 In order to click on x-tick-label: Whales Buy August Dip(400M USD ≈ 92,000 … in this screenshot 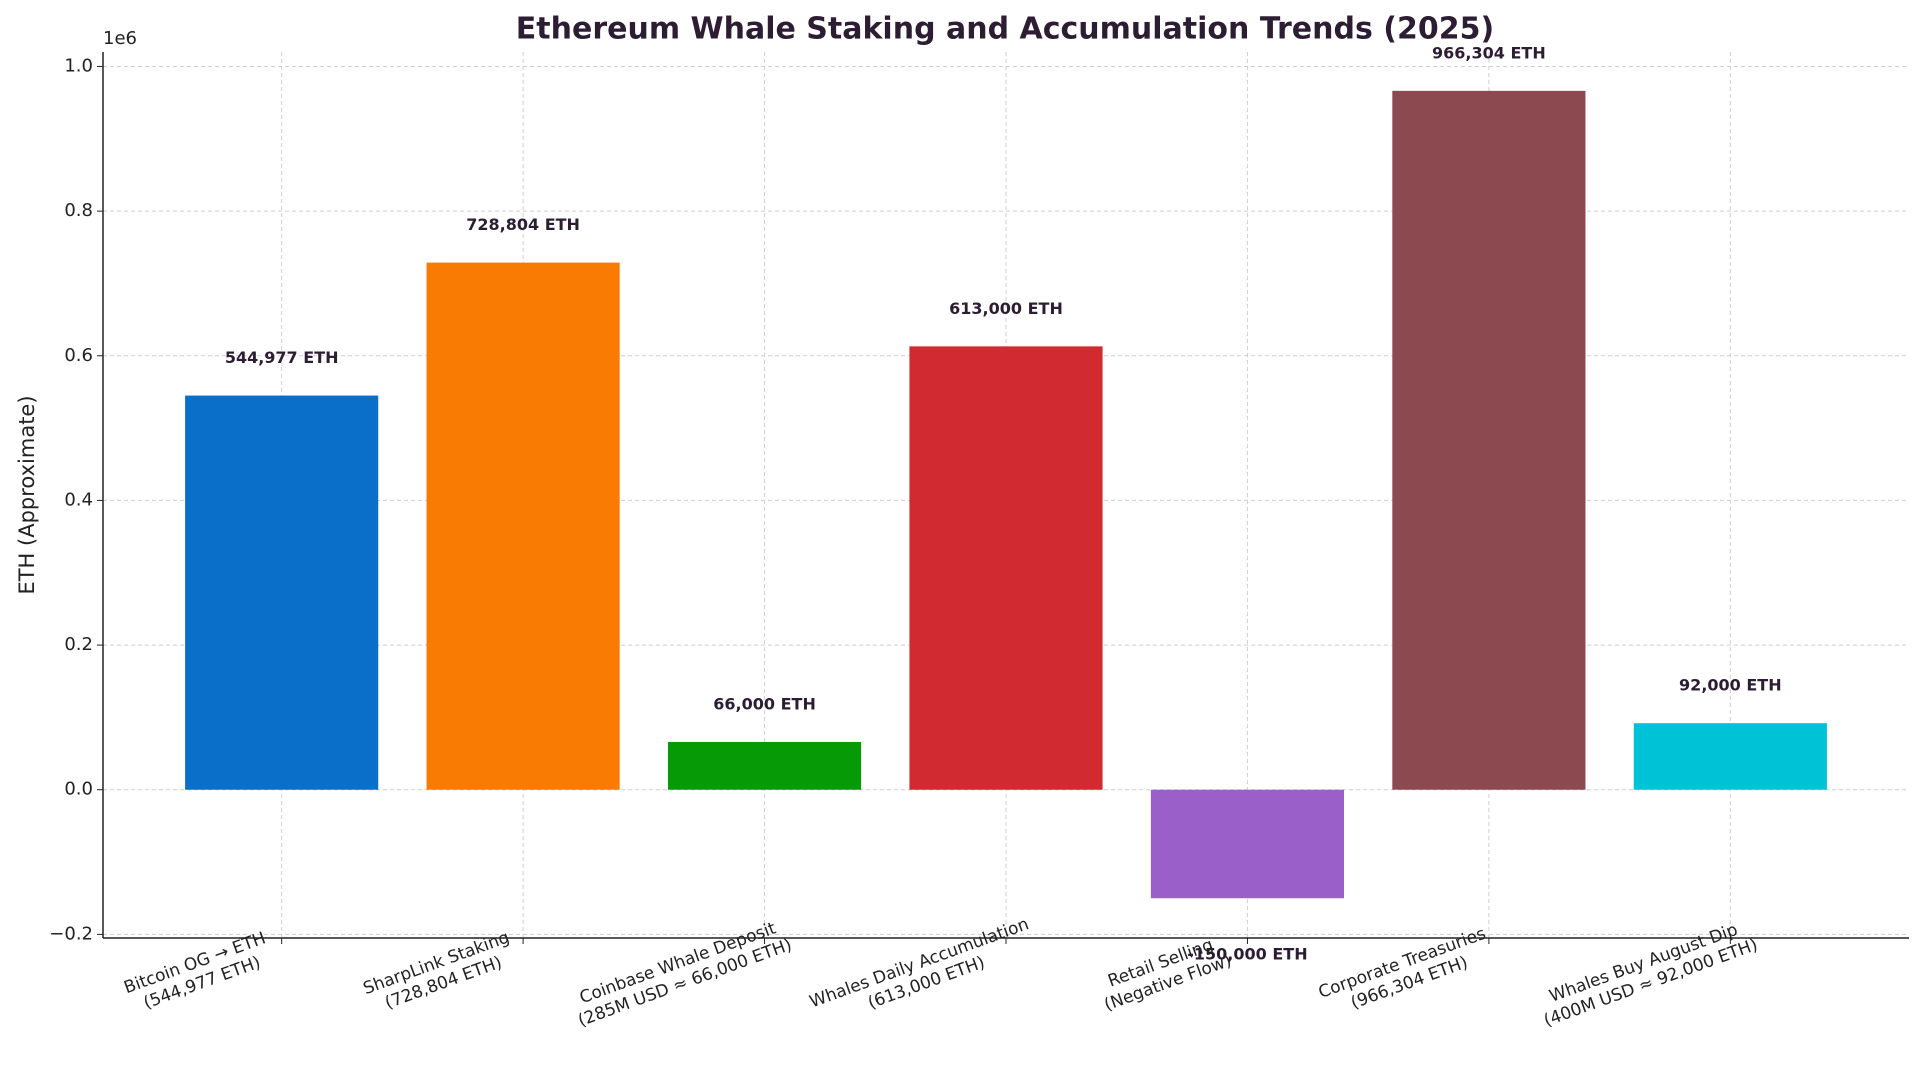, I will do `click(1647, 973)`.